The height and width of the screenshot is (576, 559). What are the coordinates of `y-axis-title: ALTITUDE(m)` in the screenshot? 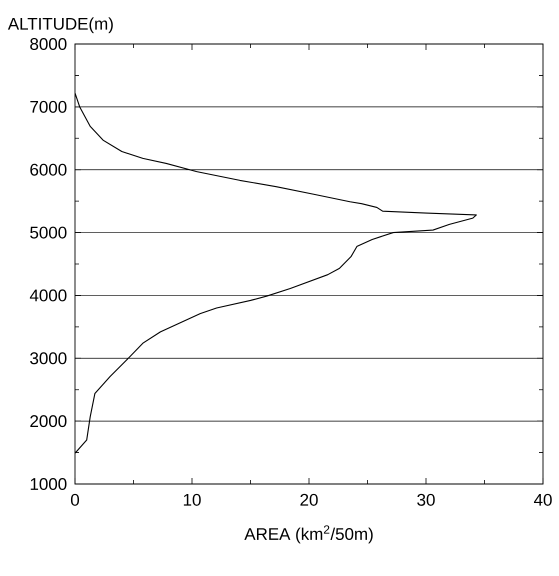 It's located at (60, 25).